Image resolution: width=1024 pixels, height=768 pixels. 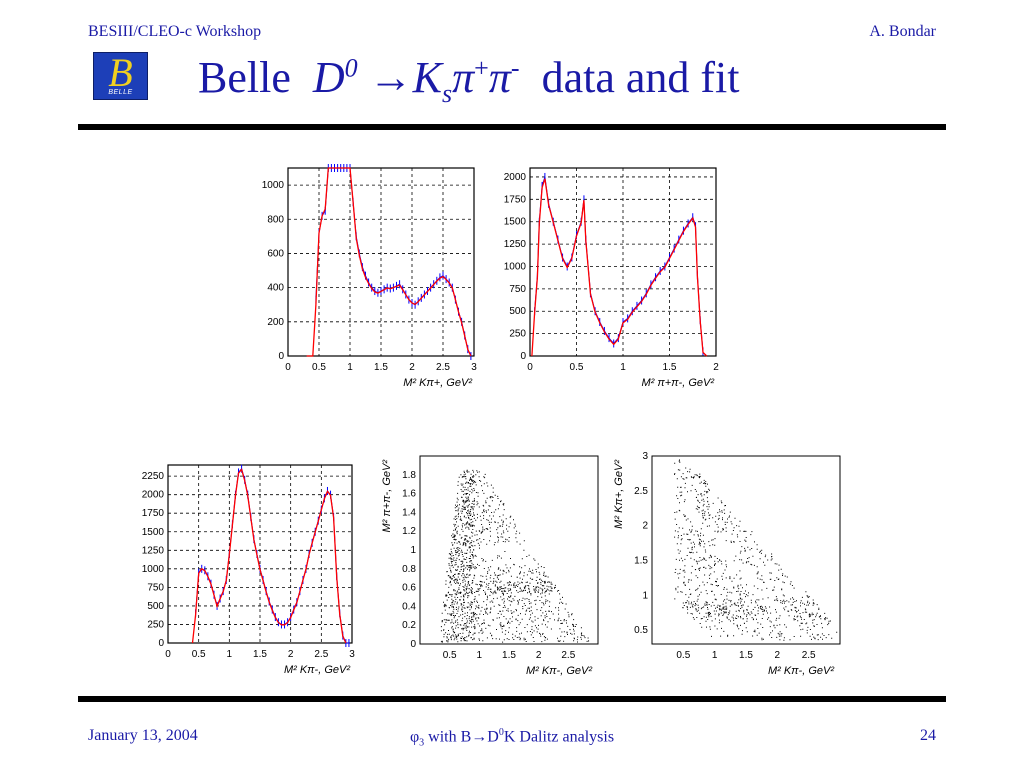 What do you see at coordinates (512, 127) in the screenshot?
I see `top-rule` at bounding box center [512, 127].